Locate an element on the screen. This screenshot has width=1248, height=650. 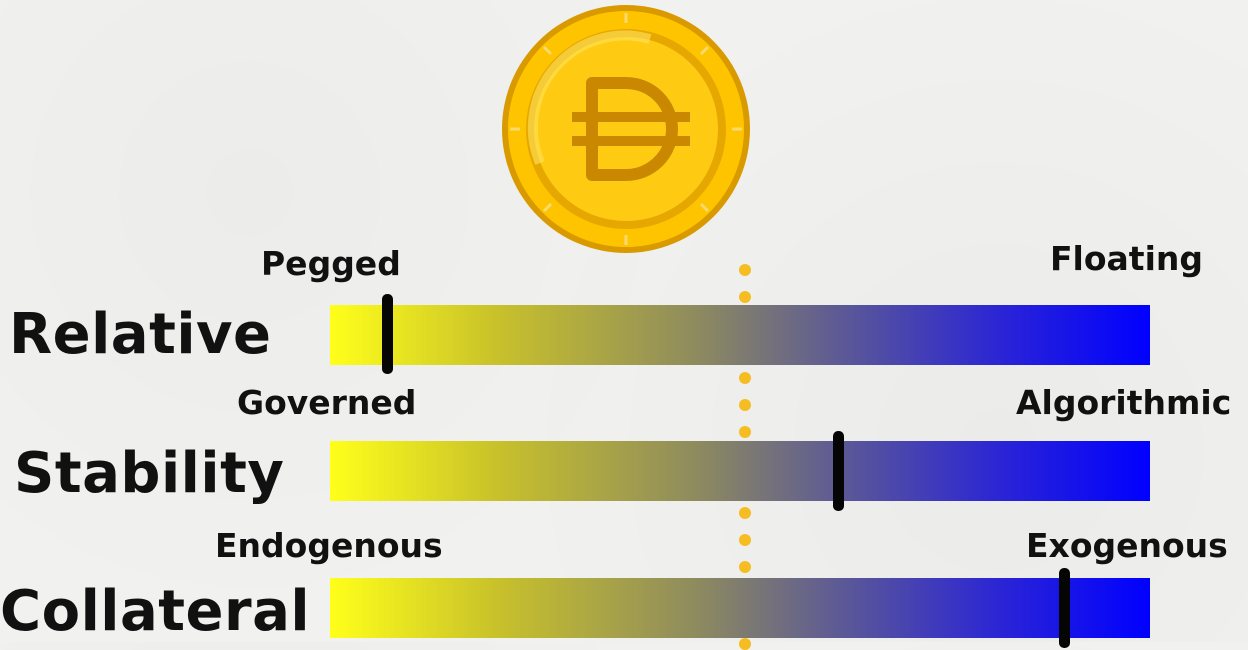
dai-coin-icon is located at coordinates (626, 129).